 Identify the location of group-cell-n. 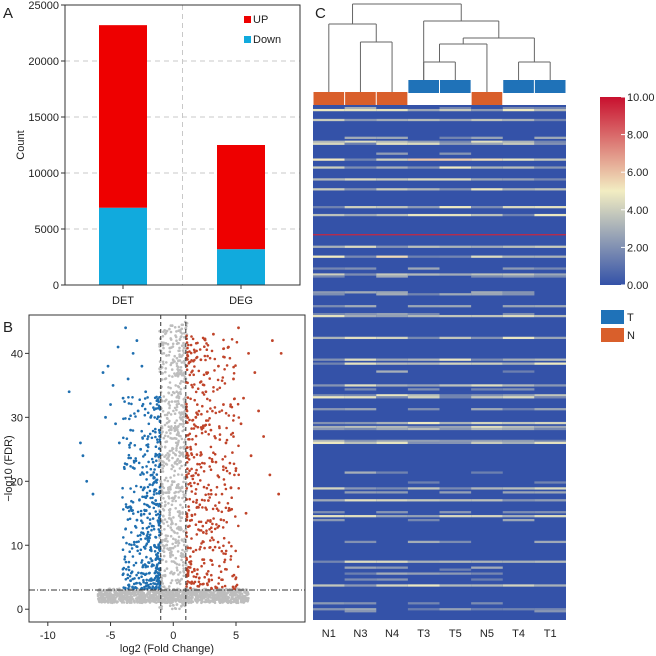
(360, 98).